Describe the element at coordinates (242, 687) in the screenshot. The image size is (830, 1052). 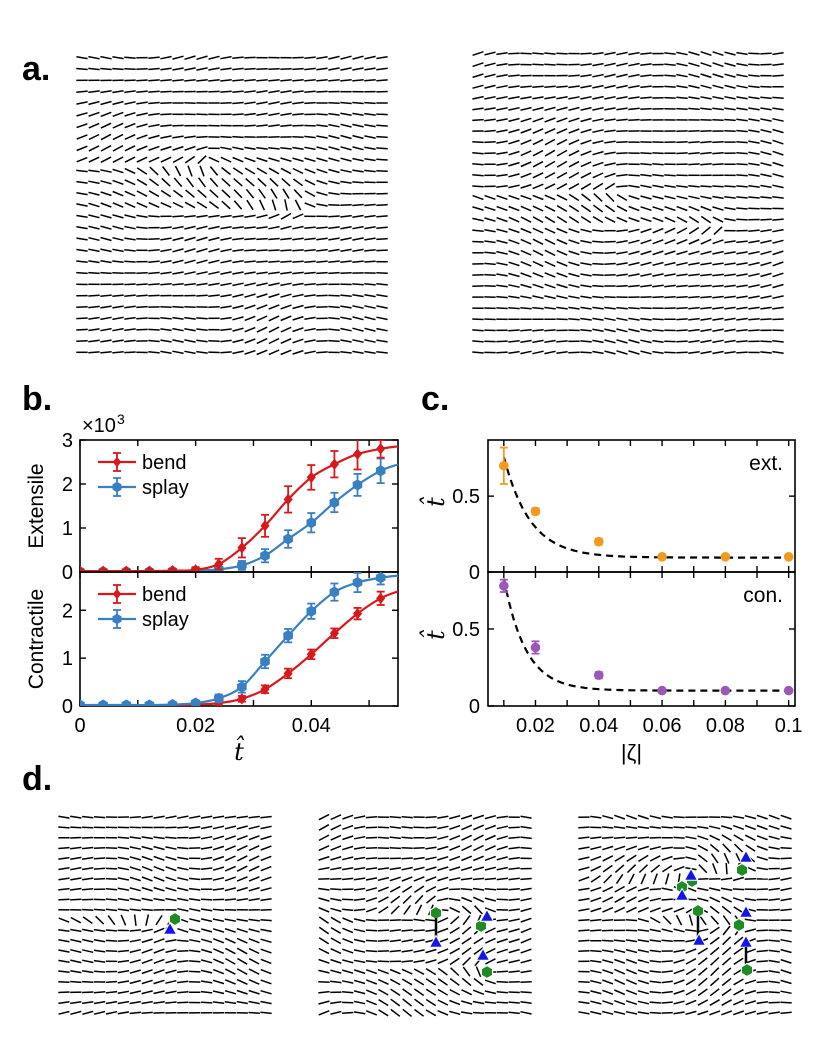
I see `data-point-splay` at that location.